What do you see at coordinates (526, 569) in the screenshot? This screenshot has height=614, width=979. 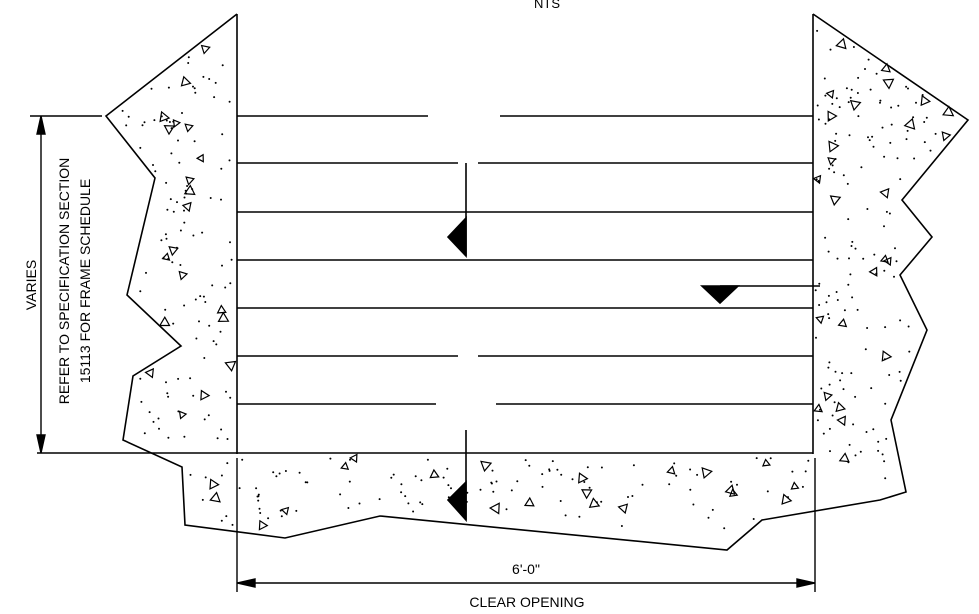 I see `width-dimension-text: 6'-0"` at bounding box center [526, 569].